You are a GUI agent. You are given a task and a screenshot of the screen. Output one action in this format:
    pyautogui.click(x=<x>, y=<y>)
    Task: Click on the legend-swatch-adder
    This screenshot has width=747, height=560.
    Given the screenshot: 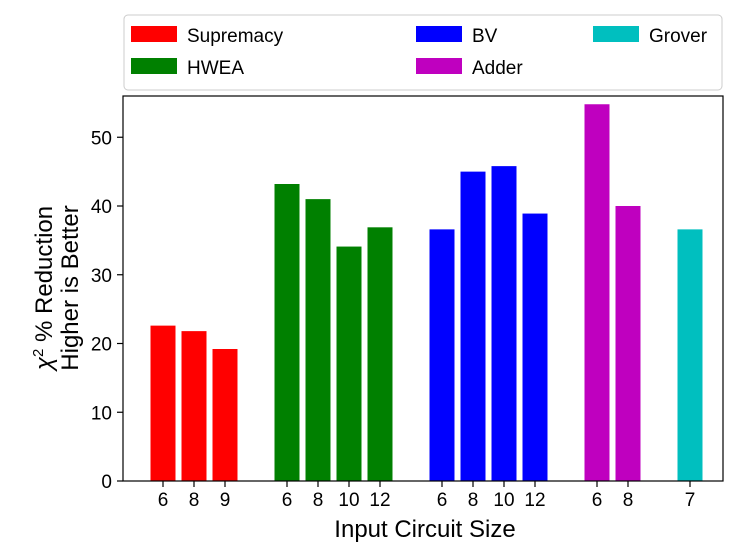 What is the action you would take?
    pyautogui.click(x=439, y=66)
    